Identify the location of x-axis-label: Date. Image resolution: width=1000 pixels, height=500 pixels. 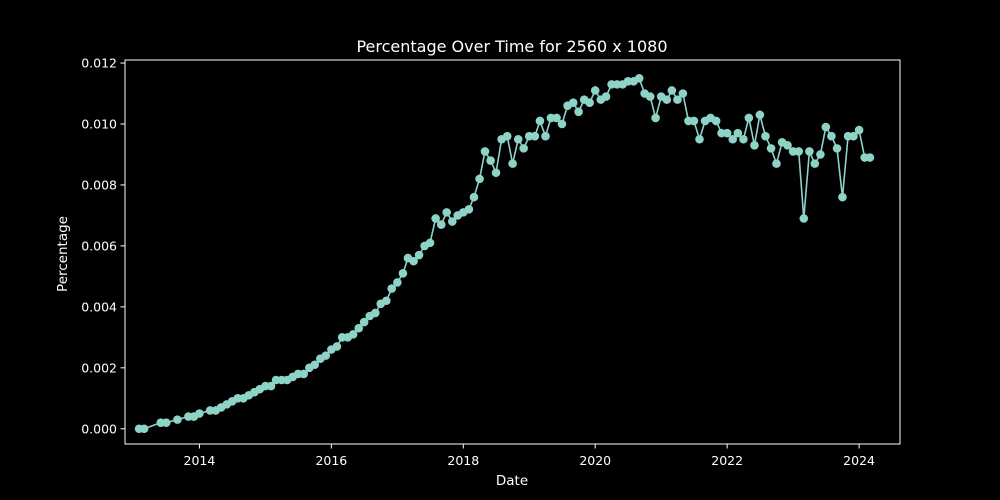
(512, 481).